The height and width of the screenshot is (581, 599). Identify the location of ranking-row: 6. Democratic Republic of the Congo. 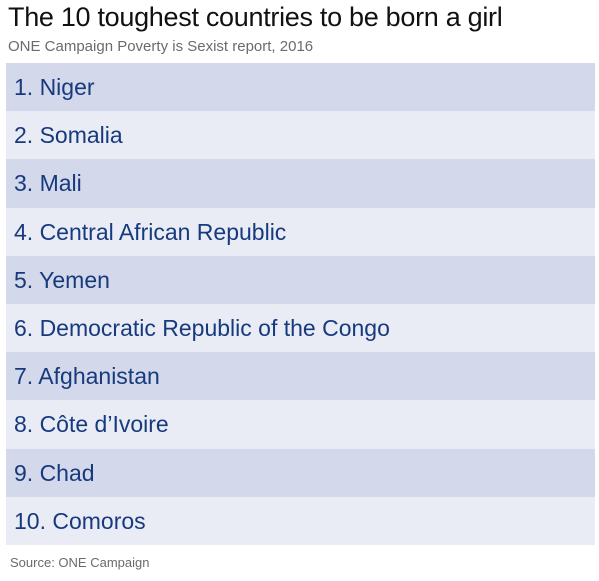
(300, 328).